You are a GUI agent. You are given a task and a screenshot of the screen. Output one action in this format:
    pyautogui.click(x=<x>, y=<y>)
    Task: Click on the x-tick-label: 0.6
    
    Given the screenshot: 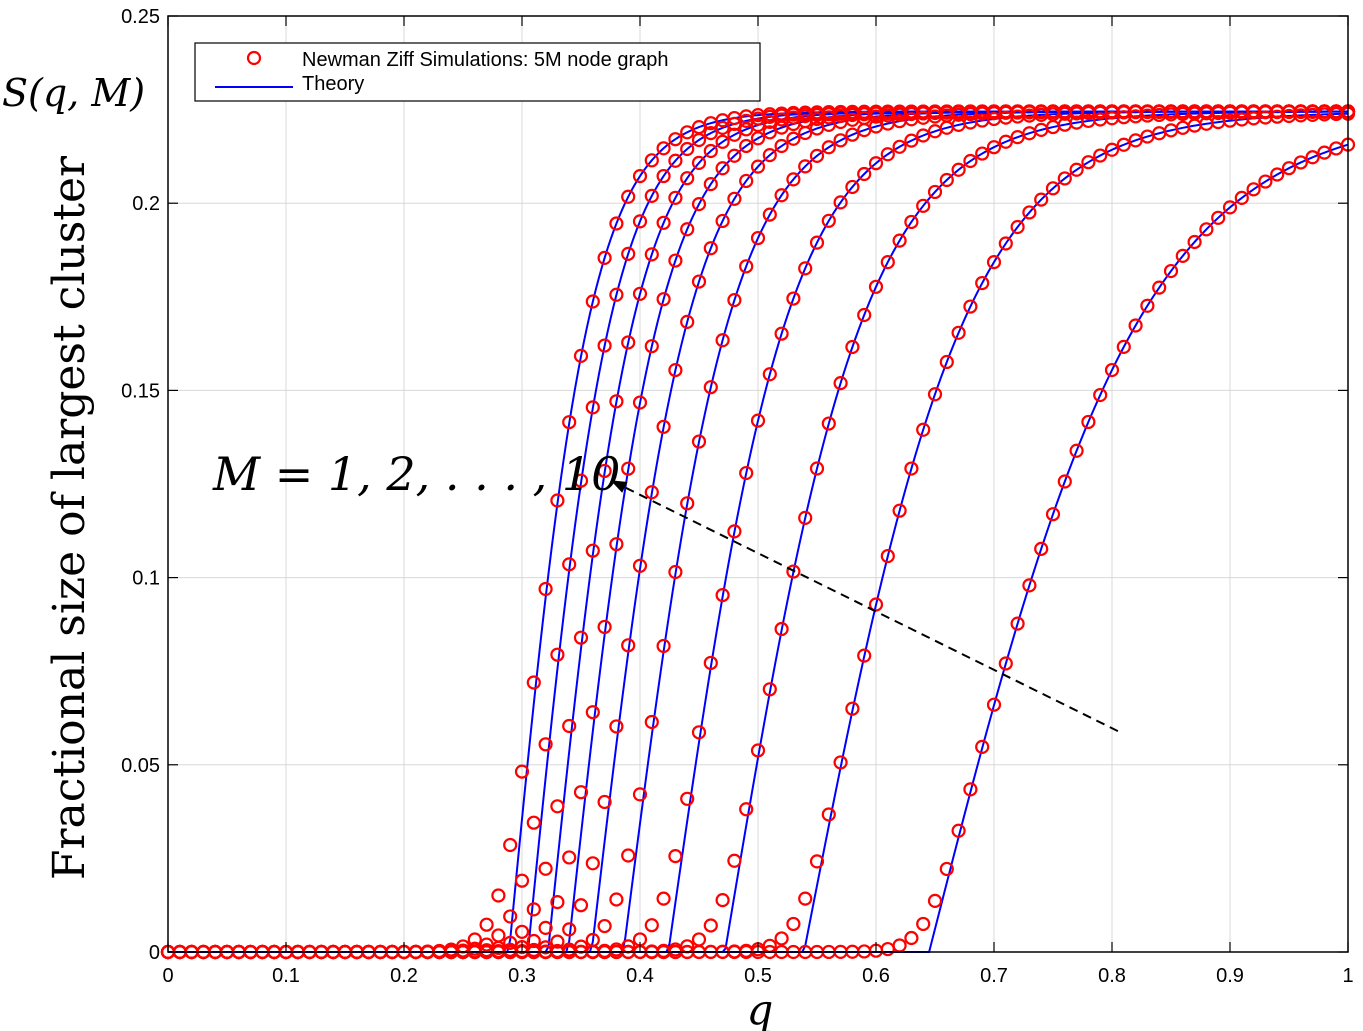 What is the action you would take?
    pyautogui.click(x=876, y=976)
    